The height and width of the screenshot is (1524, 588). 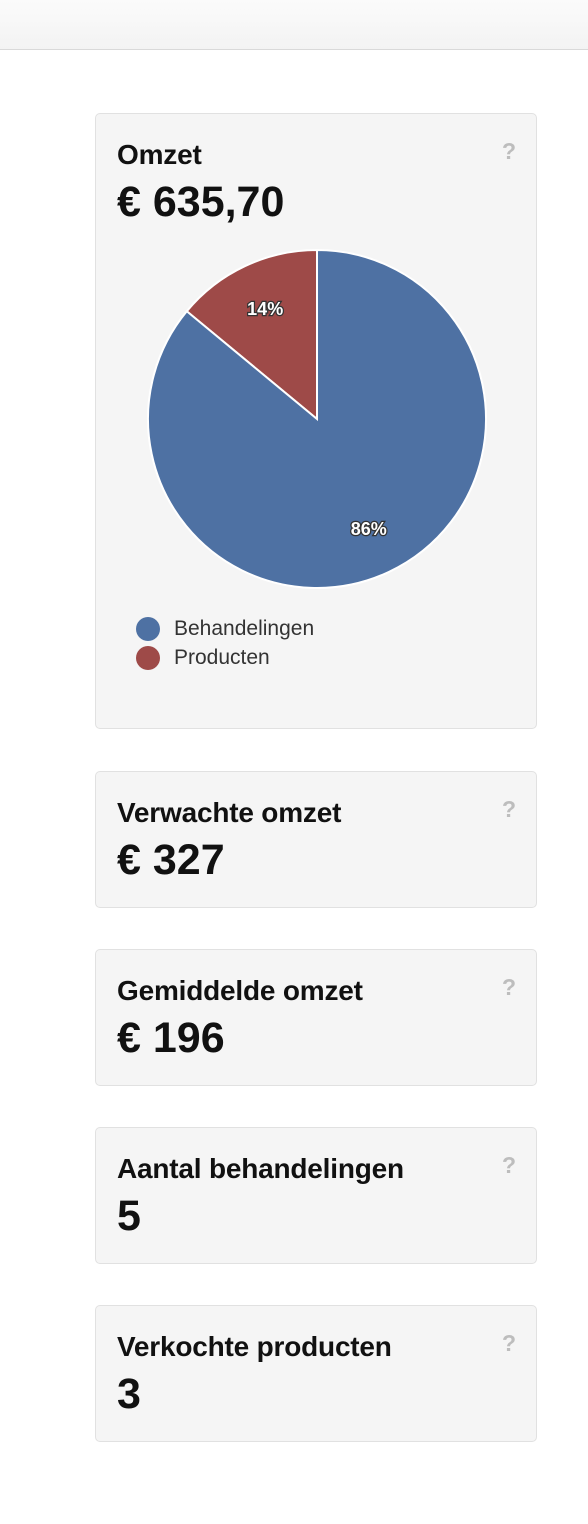 I want to click on card-value: € 196, so click(x=171, y=1038).